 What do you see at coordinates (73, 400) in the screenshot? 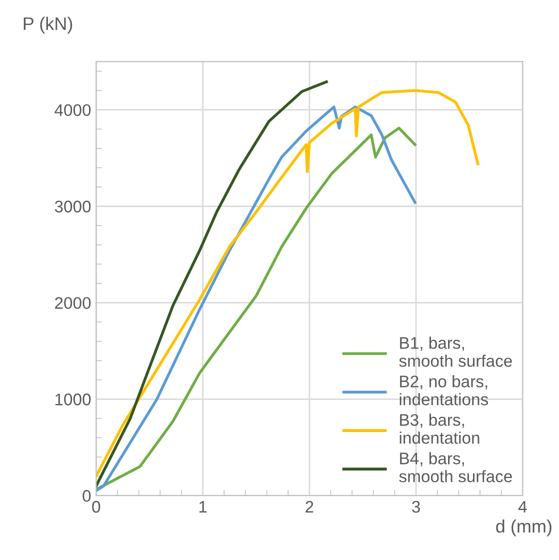
I see `y-tick-label: 1000` at bounding box center [73, 400].